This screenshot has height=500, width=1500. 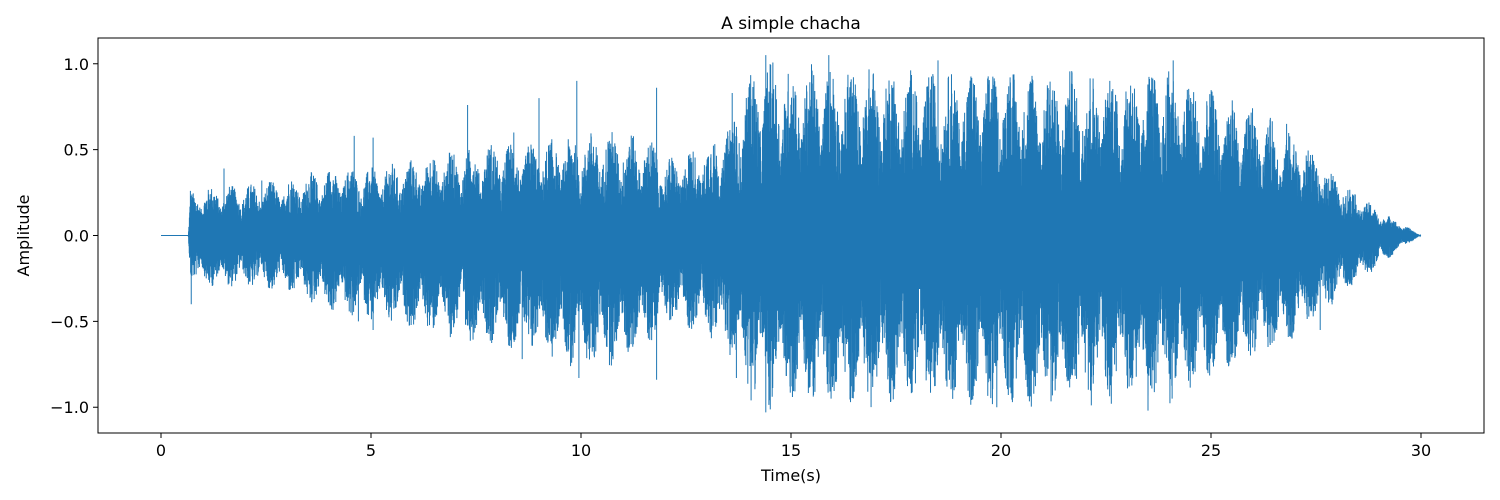 I want to click on x-tick-label: 30, so click(x=1421, y=450).